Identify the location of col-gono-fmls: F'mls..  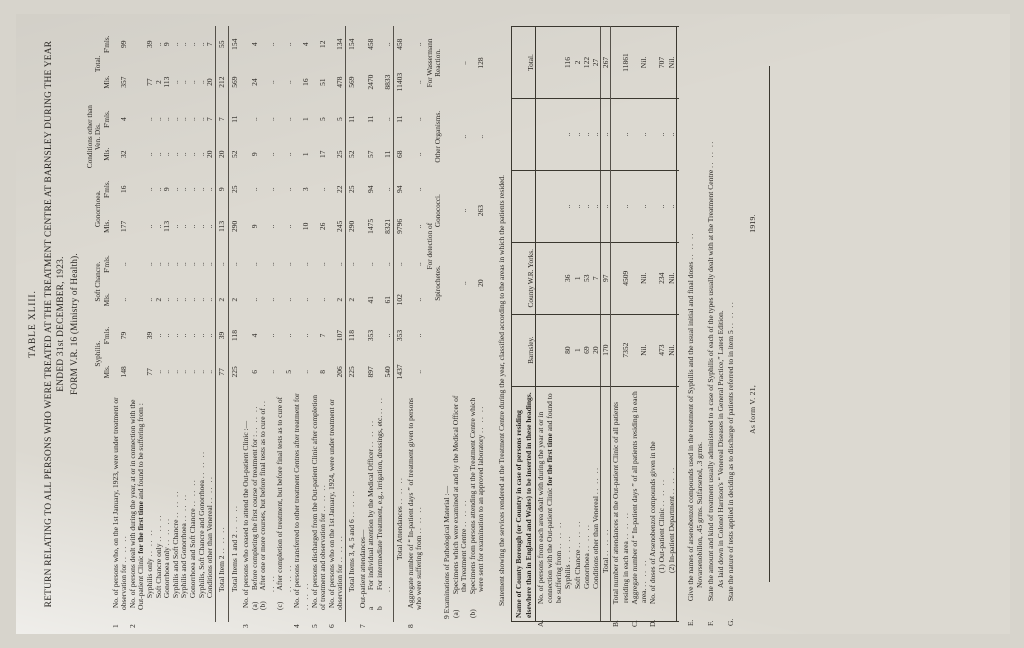
(107, 189).